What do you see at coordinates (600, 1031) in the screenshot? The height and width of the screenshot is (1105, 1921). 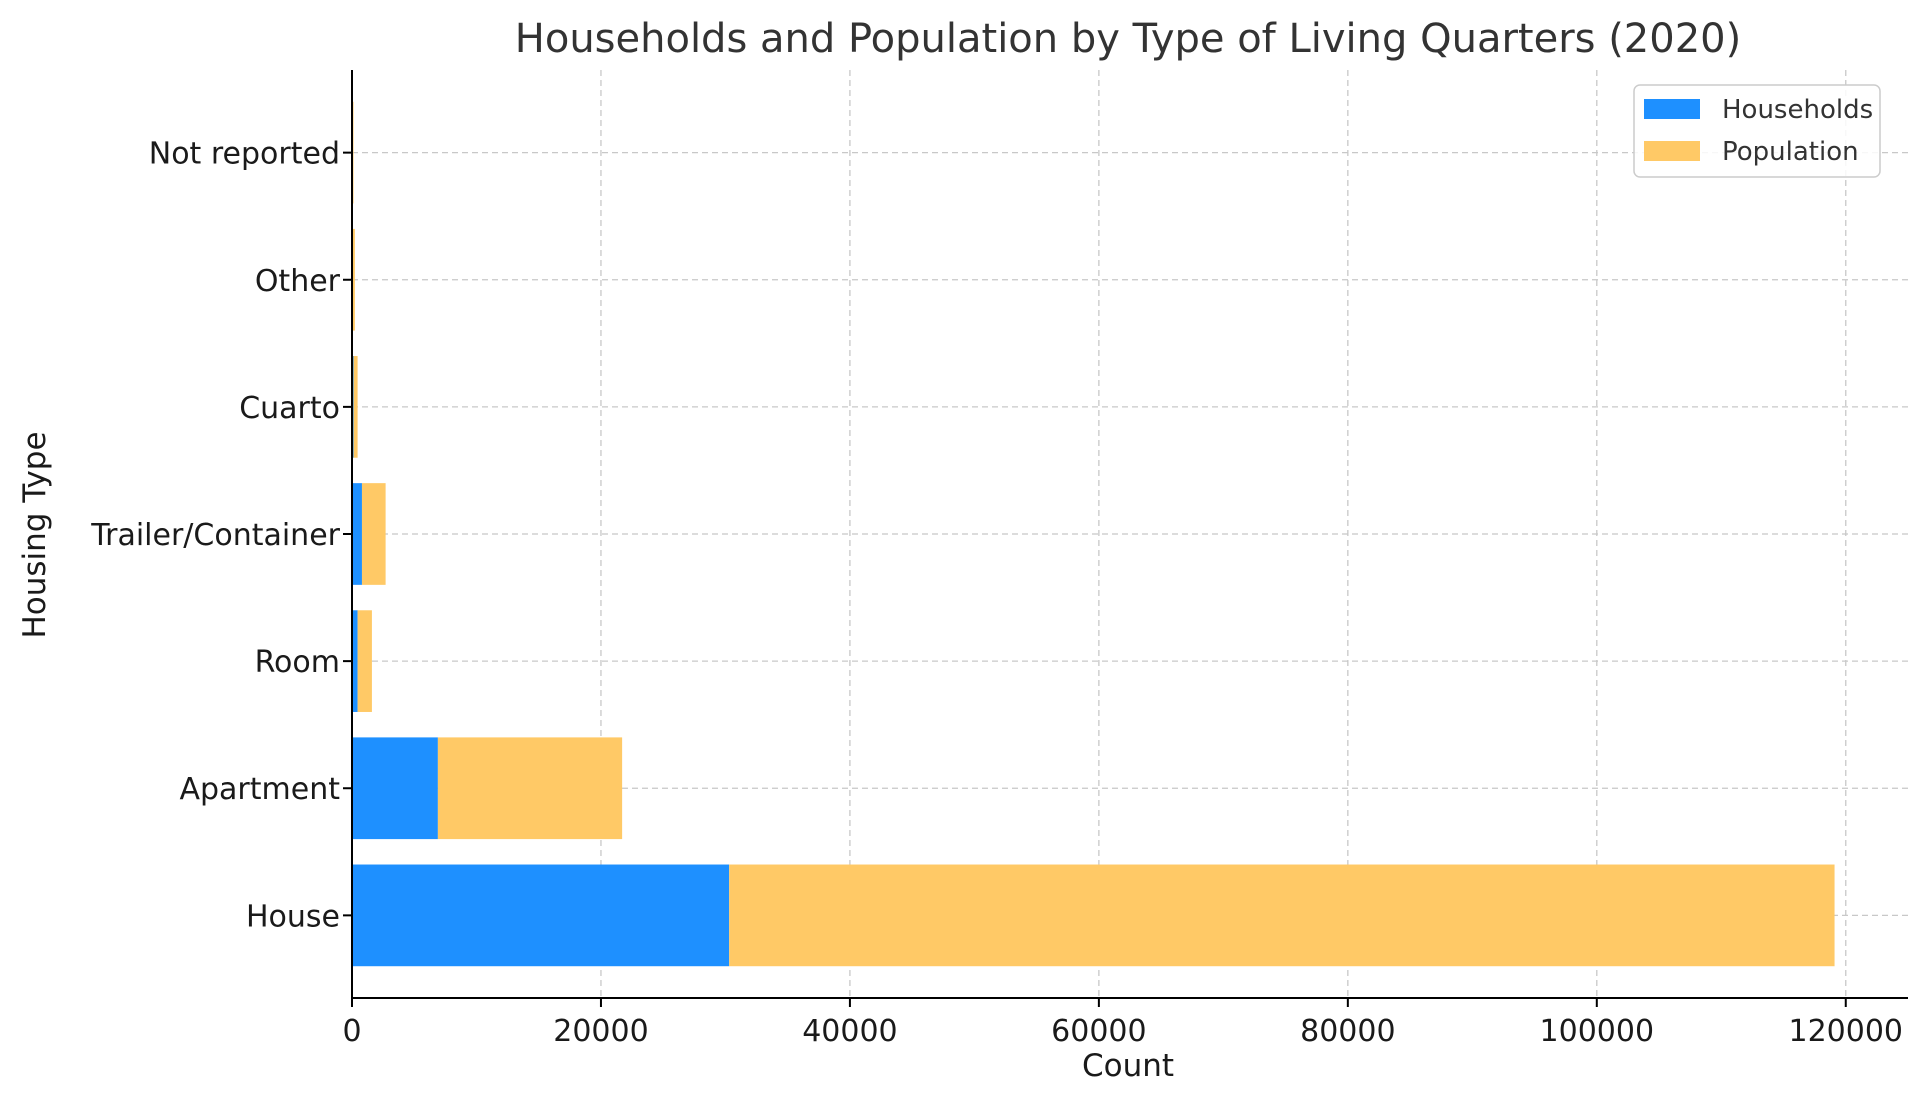 I see `x-tick-label: 20000` at bounding box center [600, 1031].